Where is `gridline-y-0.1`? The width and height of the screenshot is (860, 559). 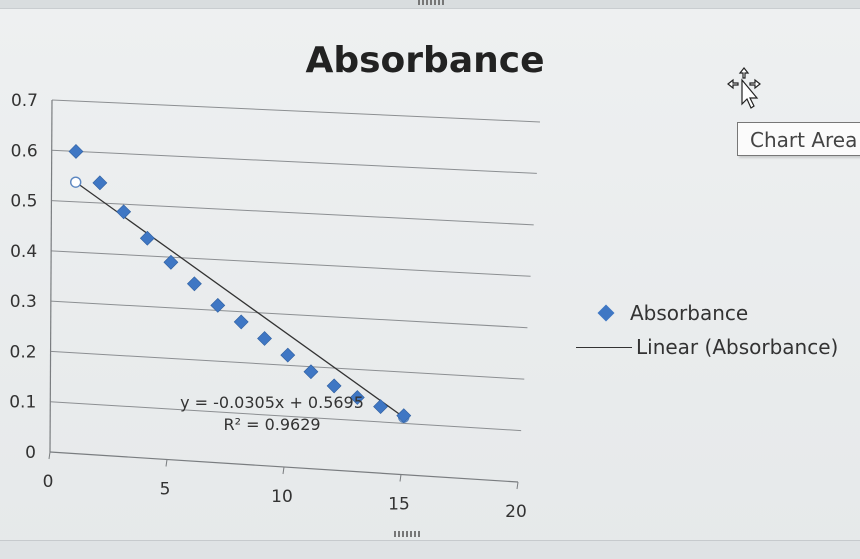 gridline-y-0.1 is located at coordinates (286, 416).